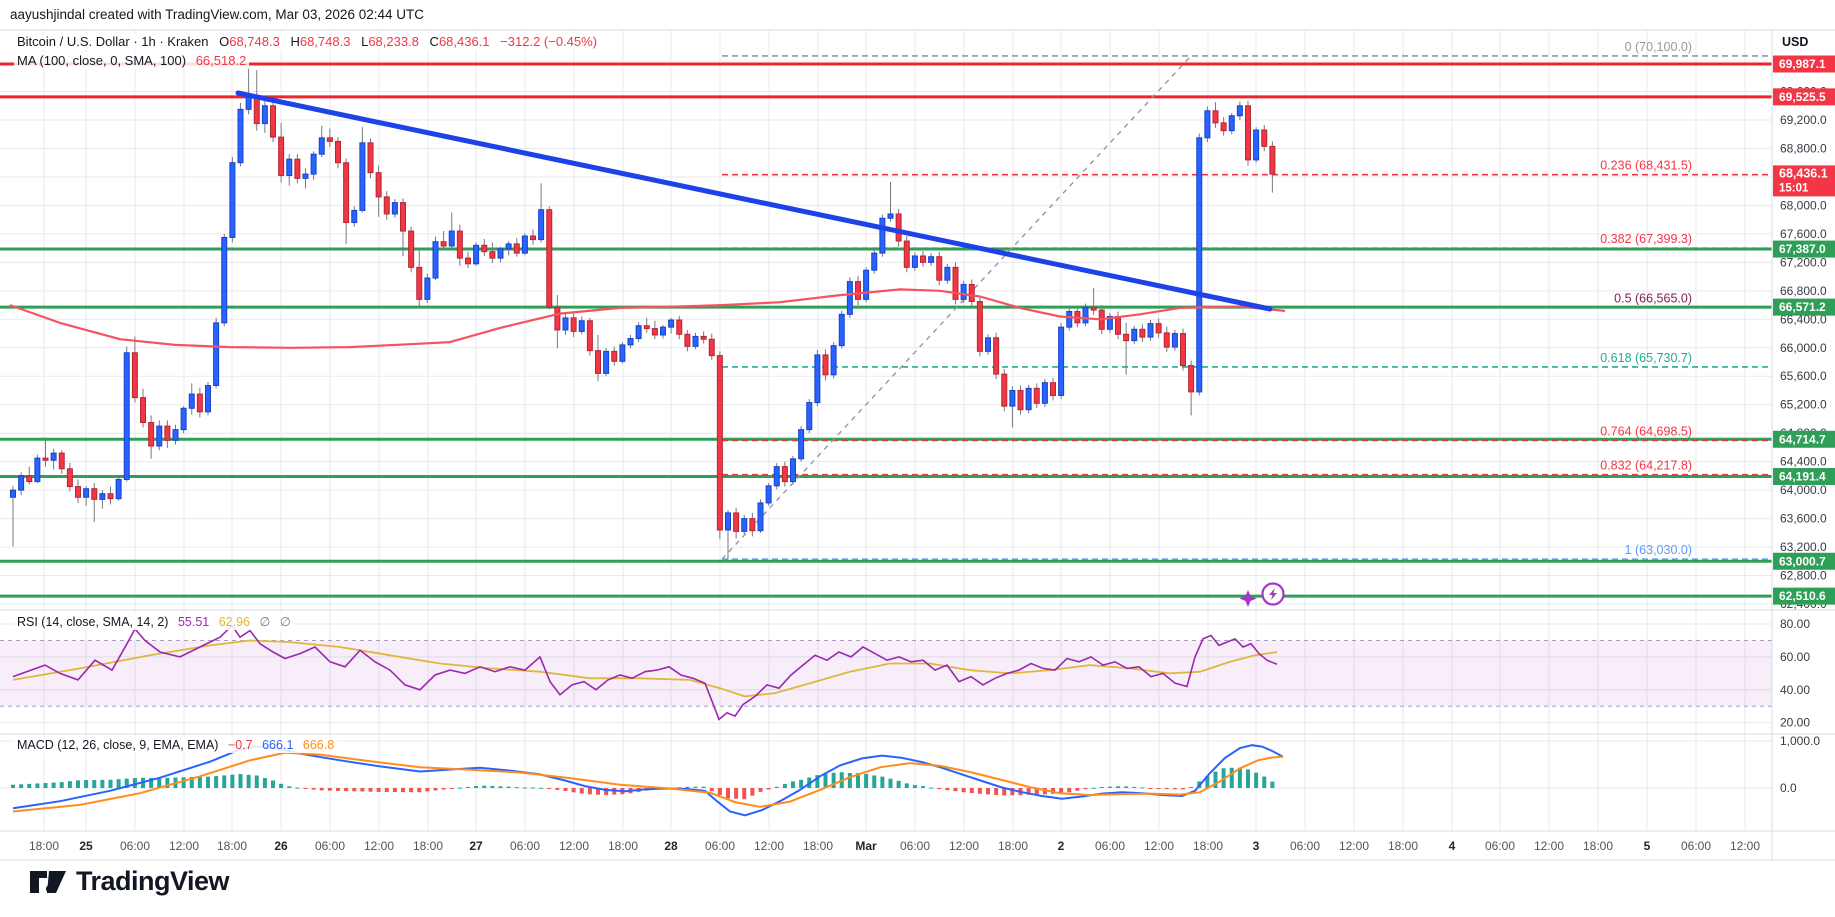 The height and width of the screenshot is (917, 1835). Describe the element at coordinates (1803, 547) in the screenshot. I see `price-tick-label: 63,200.0` at that location.